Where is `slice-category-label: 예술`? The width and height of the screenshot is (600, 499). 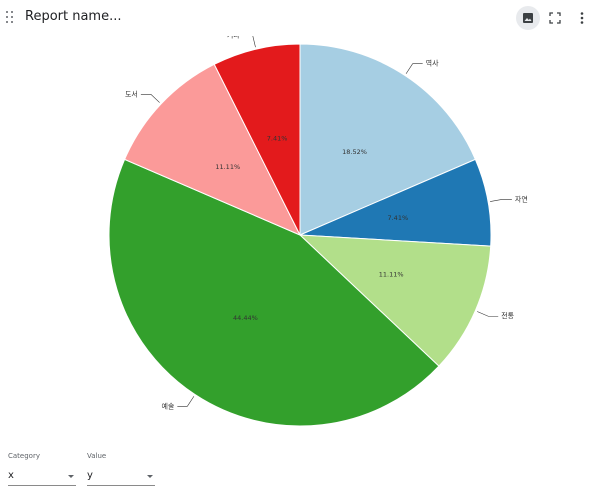 slice-category-label: 예술 is located at coordinates (167, 405).